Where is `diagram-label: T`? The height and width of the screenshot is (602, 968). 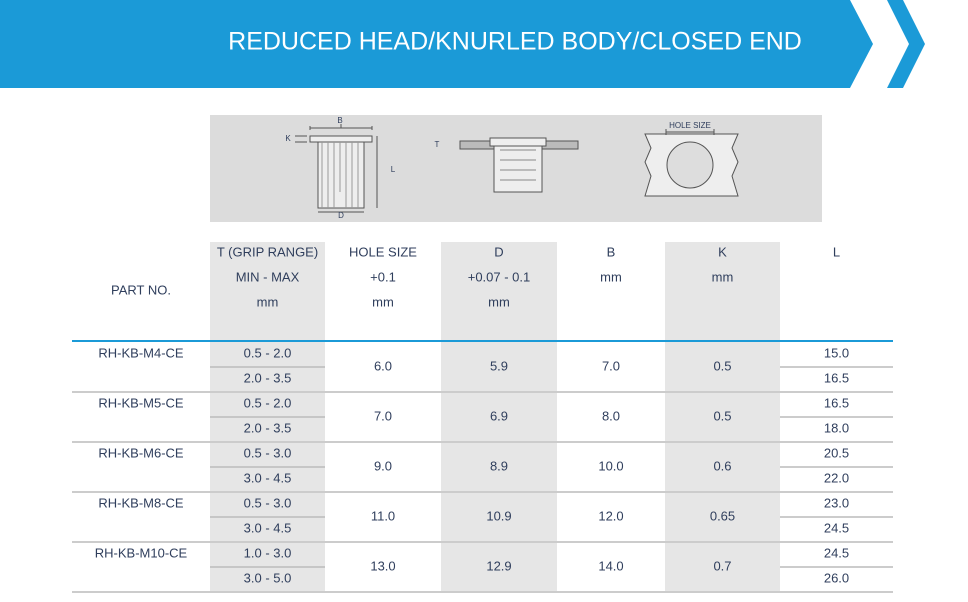
diagram-label: T is located at coordinates (437, 144).